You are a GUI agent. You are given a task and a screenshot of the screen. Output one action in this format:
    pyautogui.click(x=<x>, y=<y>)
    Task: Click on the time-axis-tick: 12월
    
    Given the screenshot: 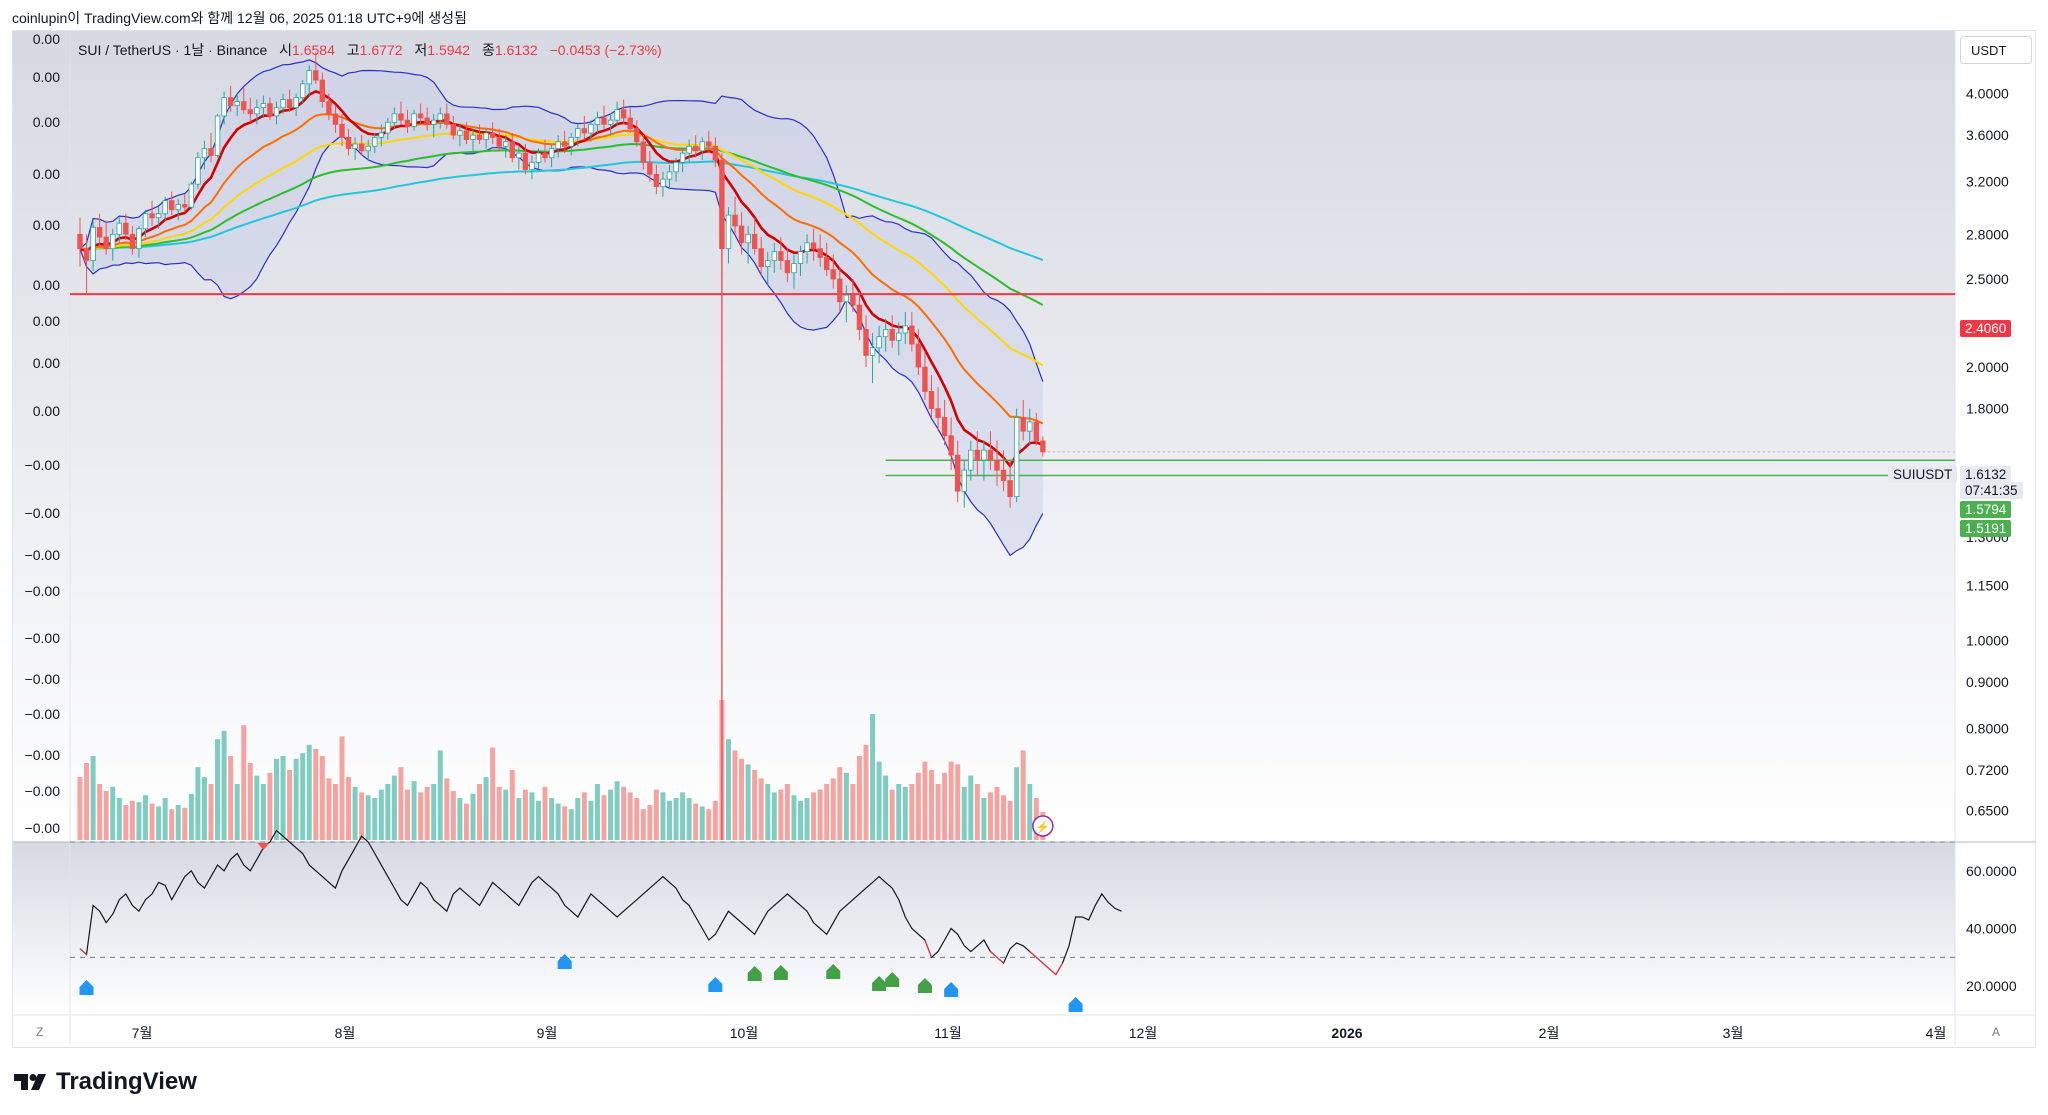 What is the action you would take?
    pyautogui.click(x=1143, y=1033)
    